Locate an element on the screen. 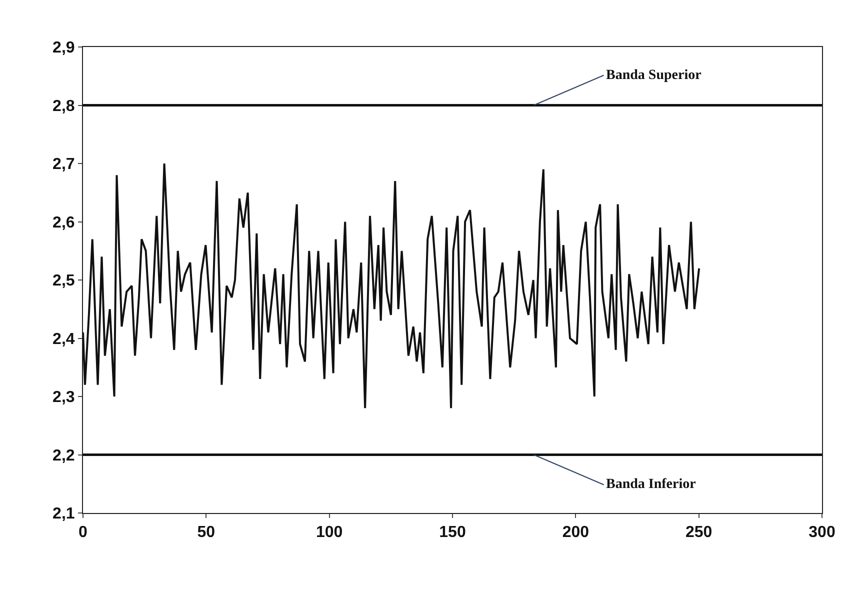 The width and height of the screenshot is (850, 607). x-tick-label: 0 is located at coordinates (83, 533).